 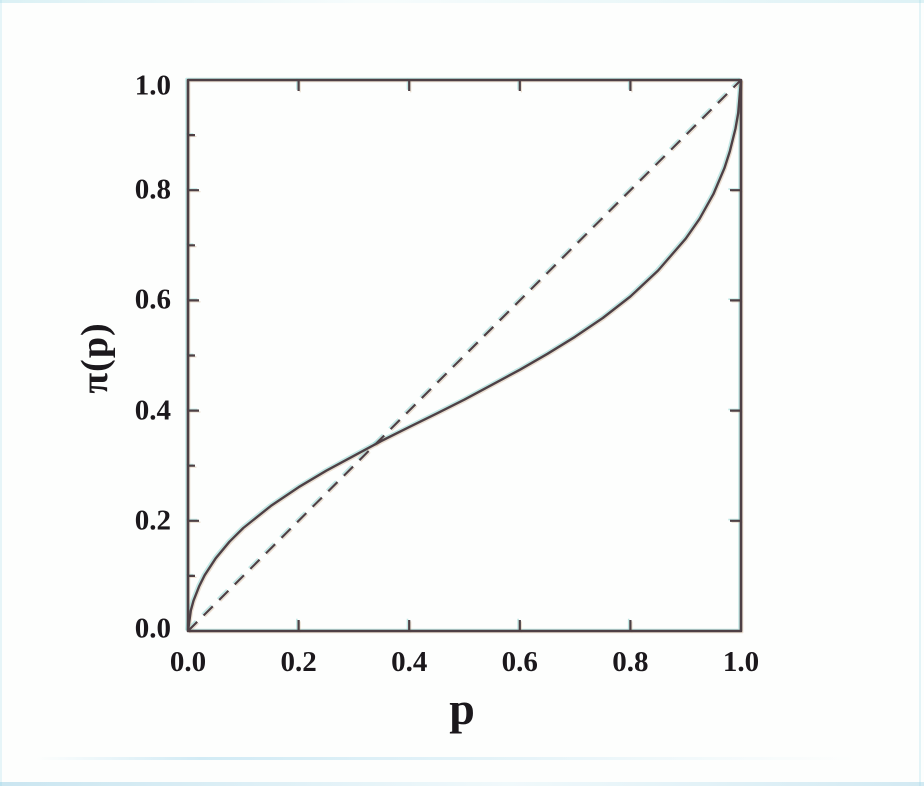 I want to click on x-axis-title: p, so click(x=462, y=708).